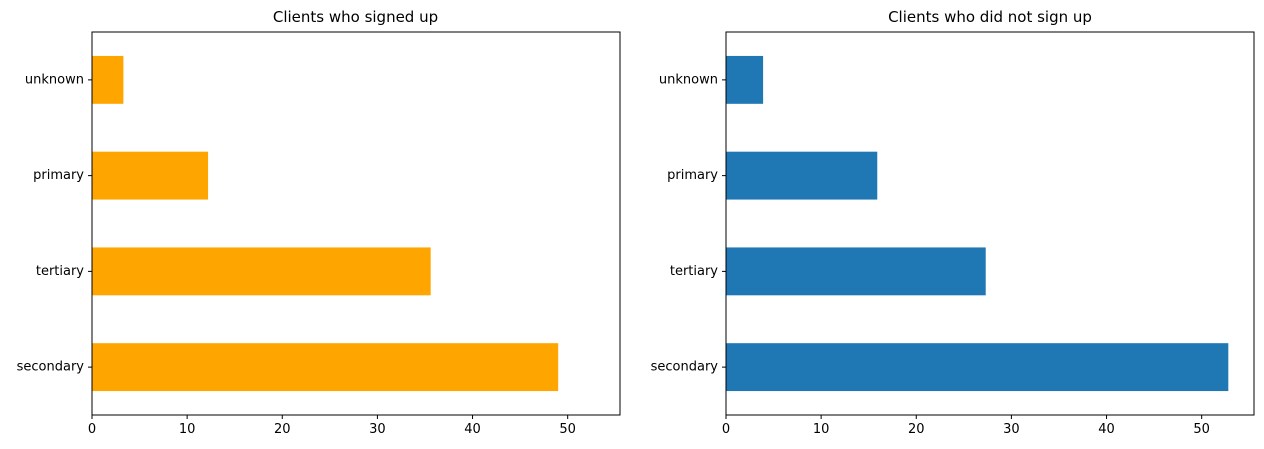 This screenshot has width=1264, height=449. I want to click on chart-title: Clients who did not sign up, so click(990, 17).